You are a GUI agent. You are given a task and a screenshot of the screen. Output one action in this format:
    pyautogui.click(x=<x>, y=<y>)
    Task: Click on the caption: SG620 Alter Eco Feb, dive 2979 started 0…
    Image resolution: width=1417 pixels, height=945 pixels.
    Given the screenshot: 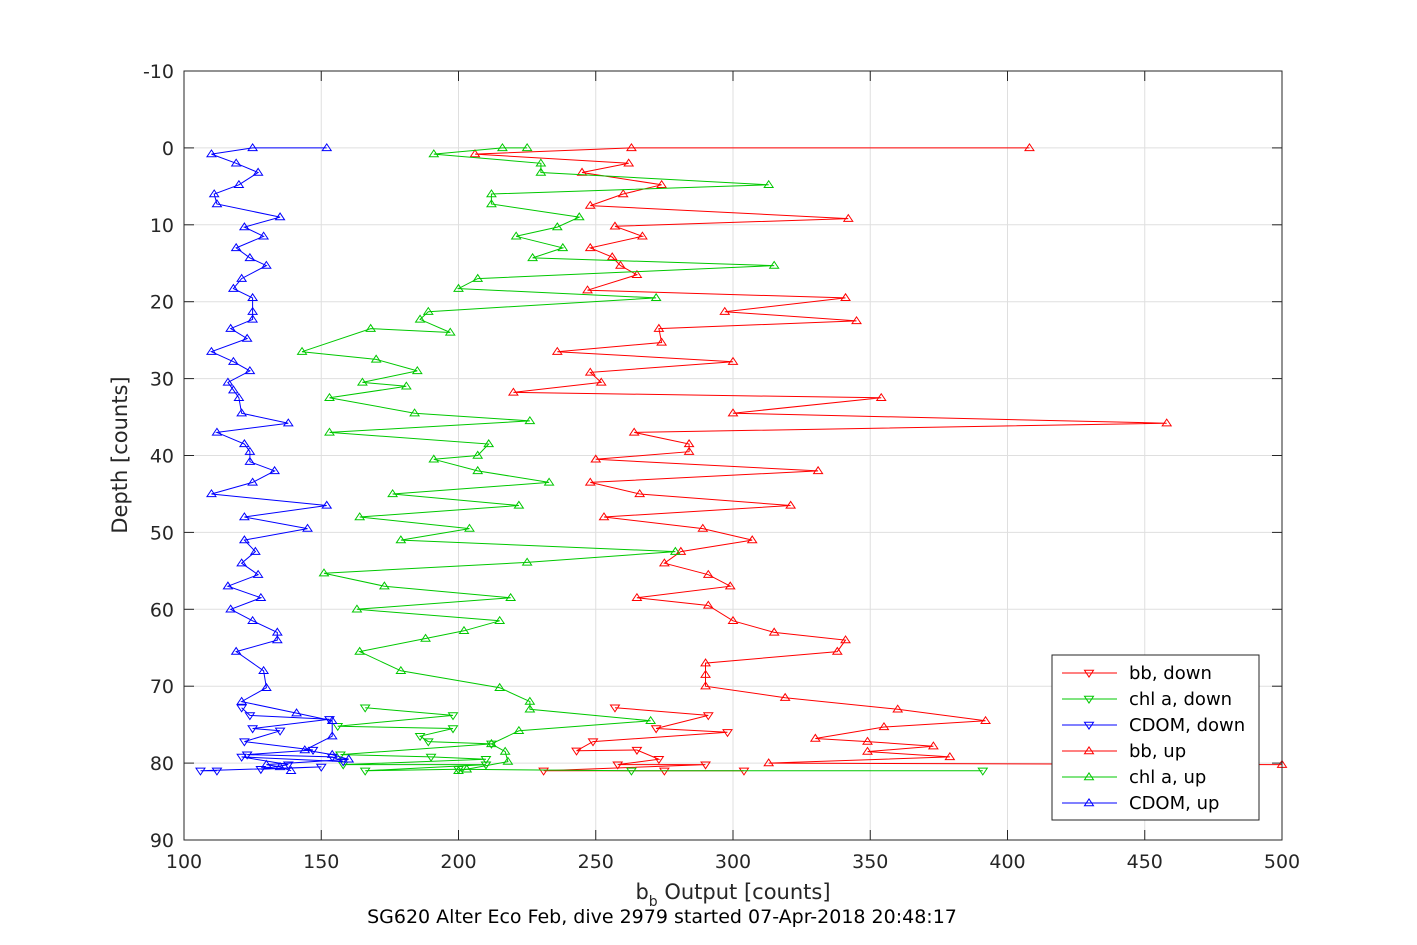 What is the action you would take?
    pyautogui.click(x=662, y=917)
    